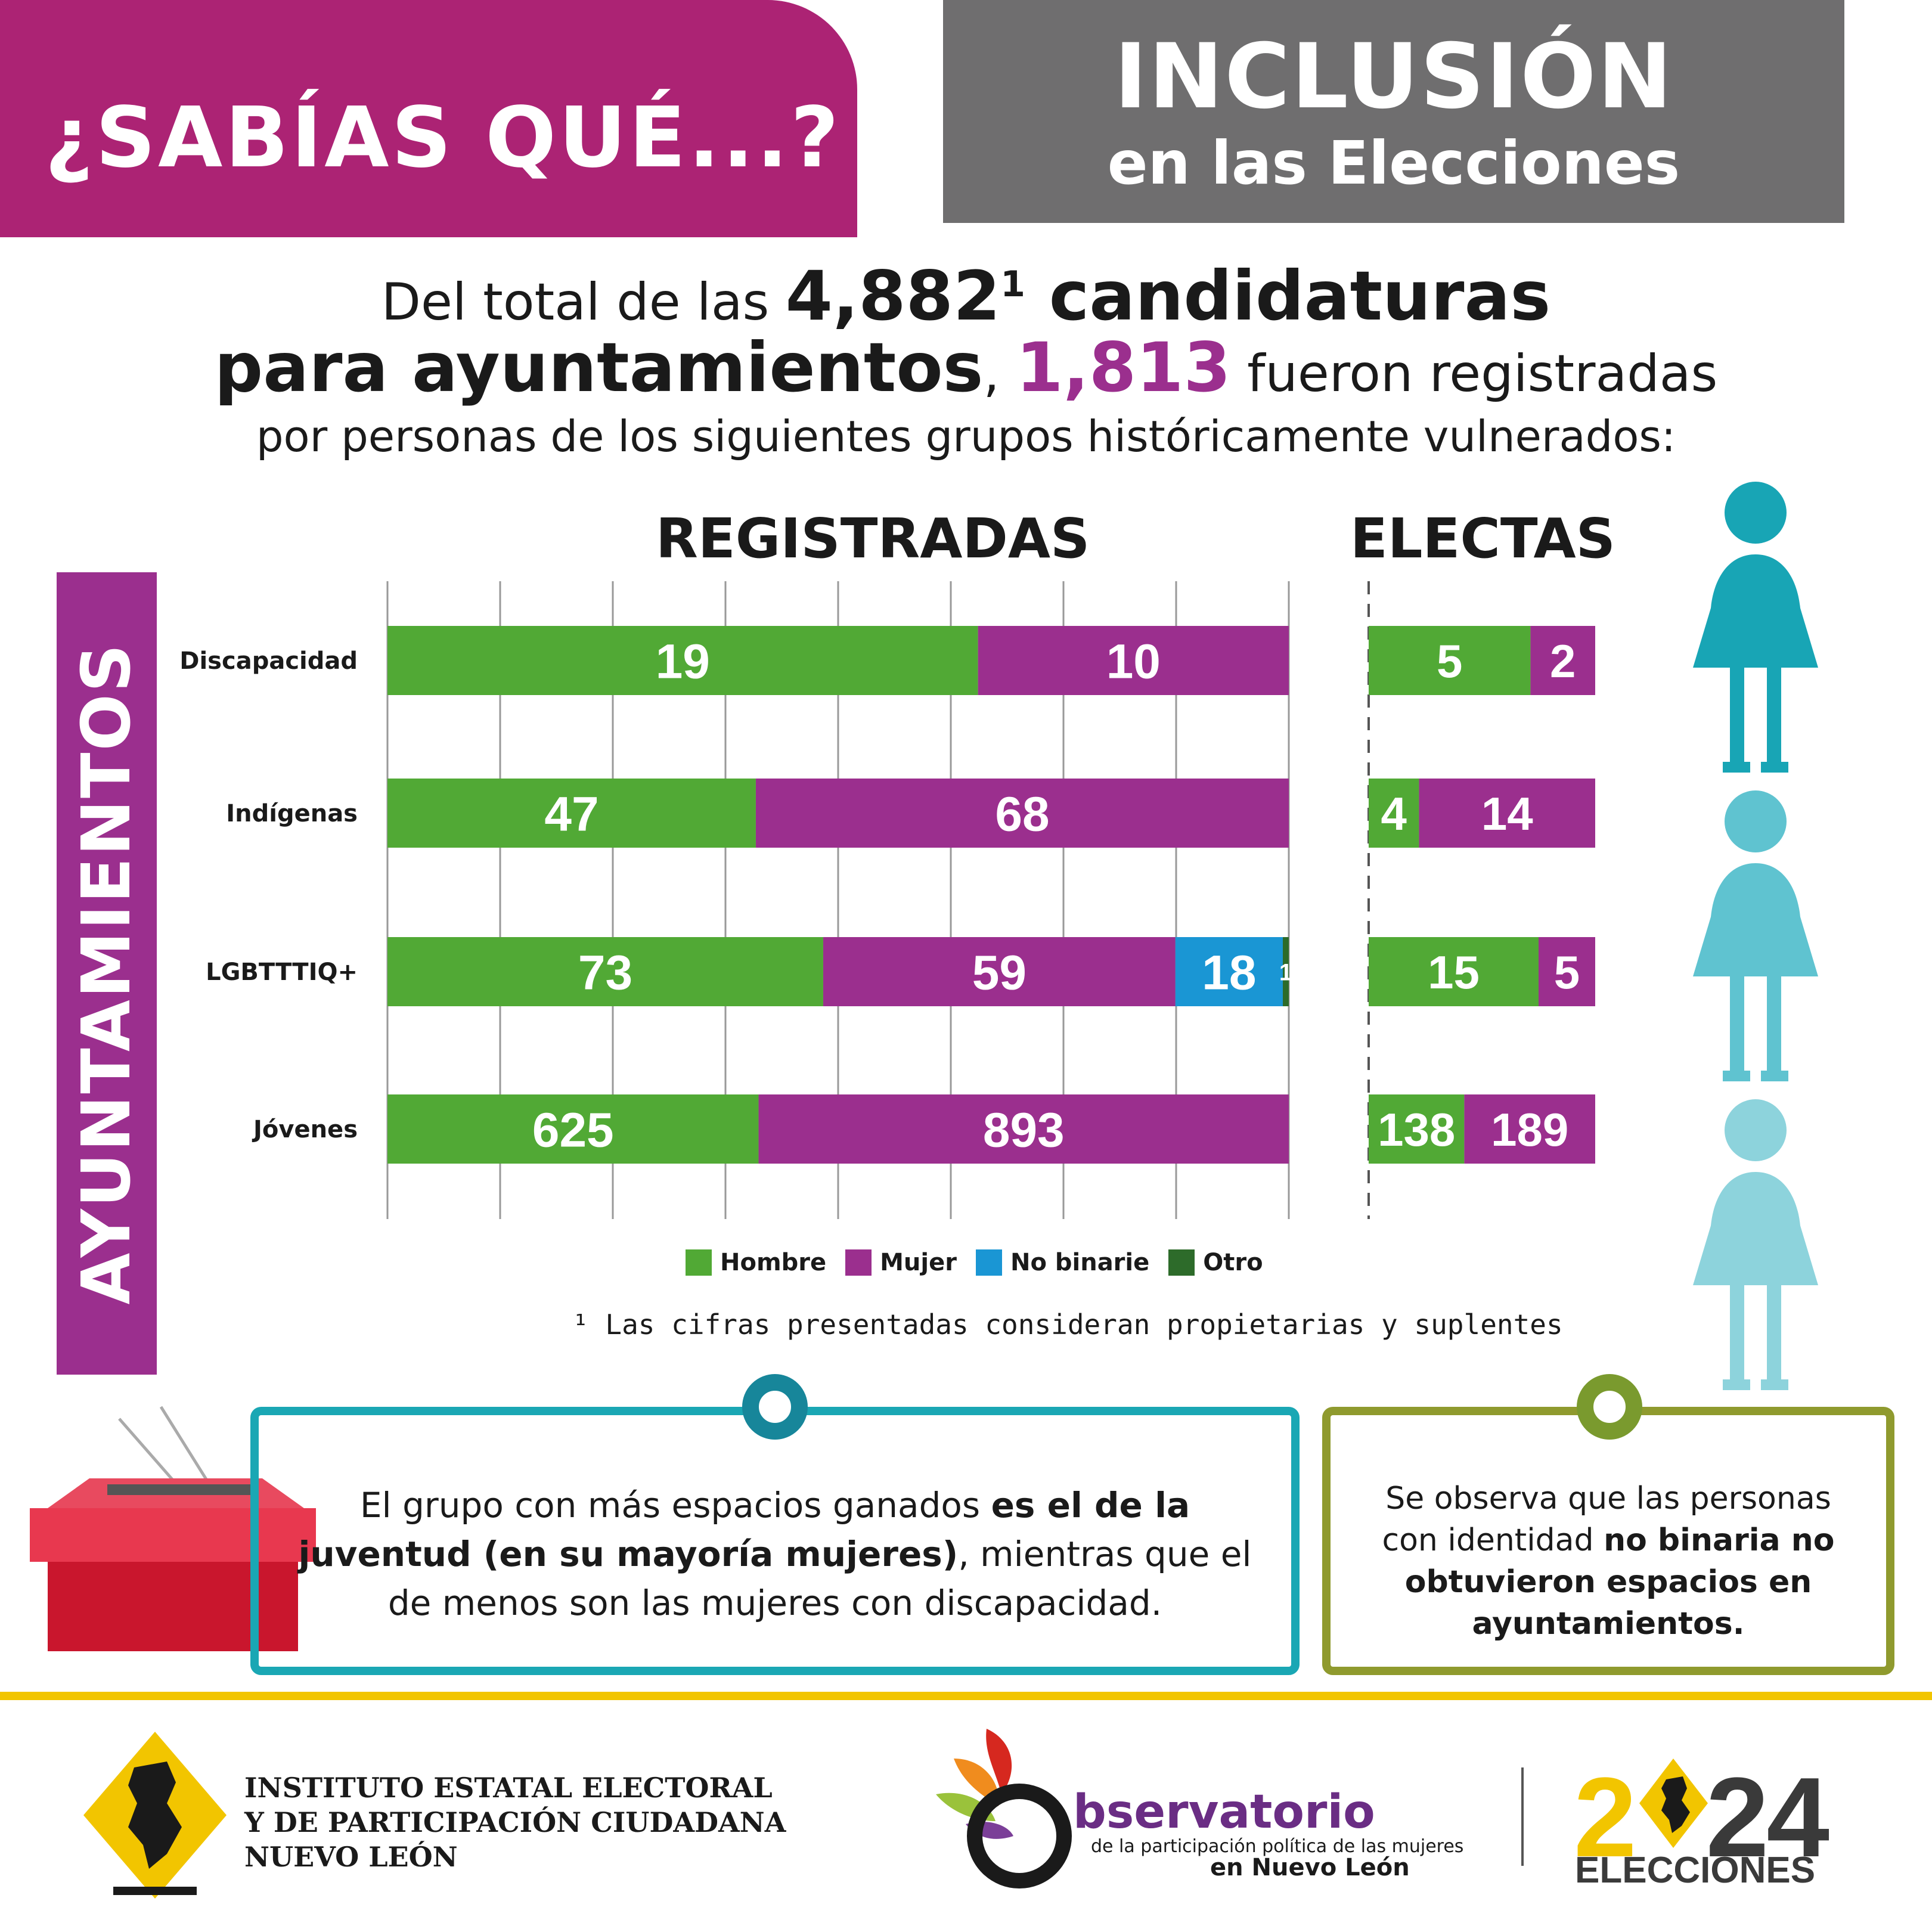 The width and height of the screenshot is (1932, 1932). Describe the element at coordinates (1080, 1262) in the screenshot. I see `legend-label: No binarie` at that location.